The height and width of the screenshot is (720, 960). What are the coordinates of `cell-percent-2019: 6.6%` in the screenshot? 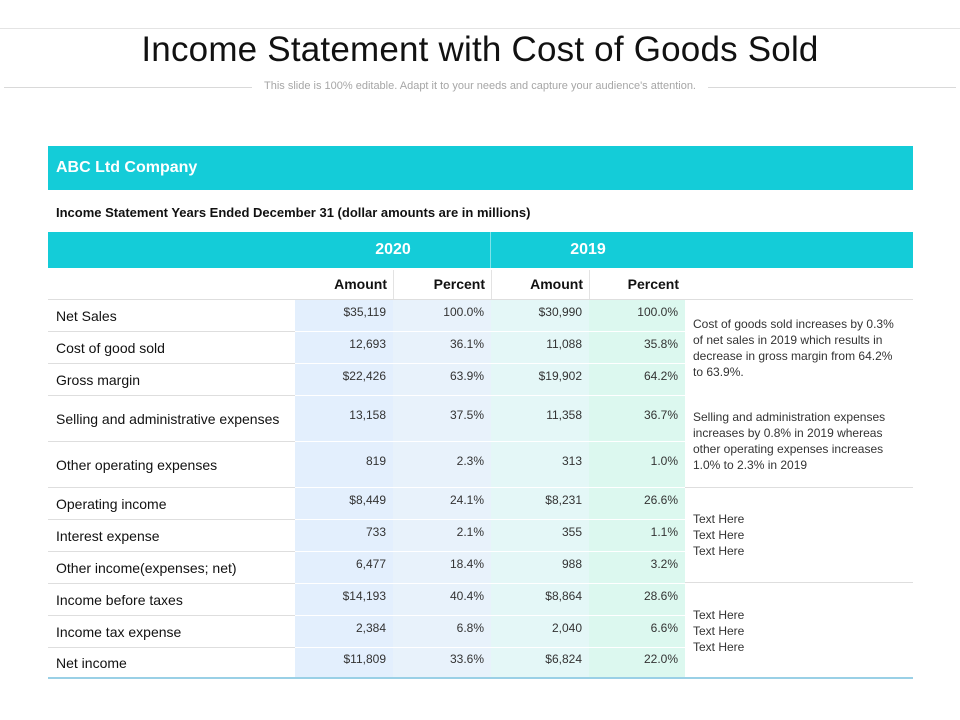 It's located at (664, 628).